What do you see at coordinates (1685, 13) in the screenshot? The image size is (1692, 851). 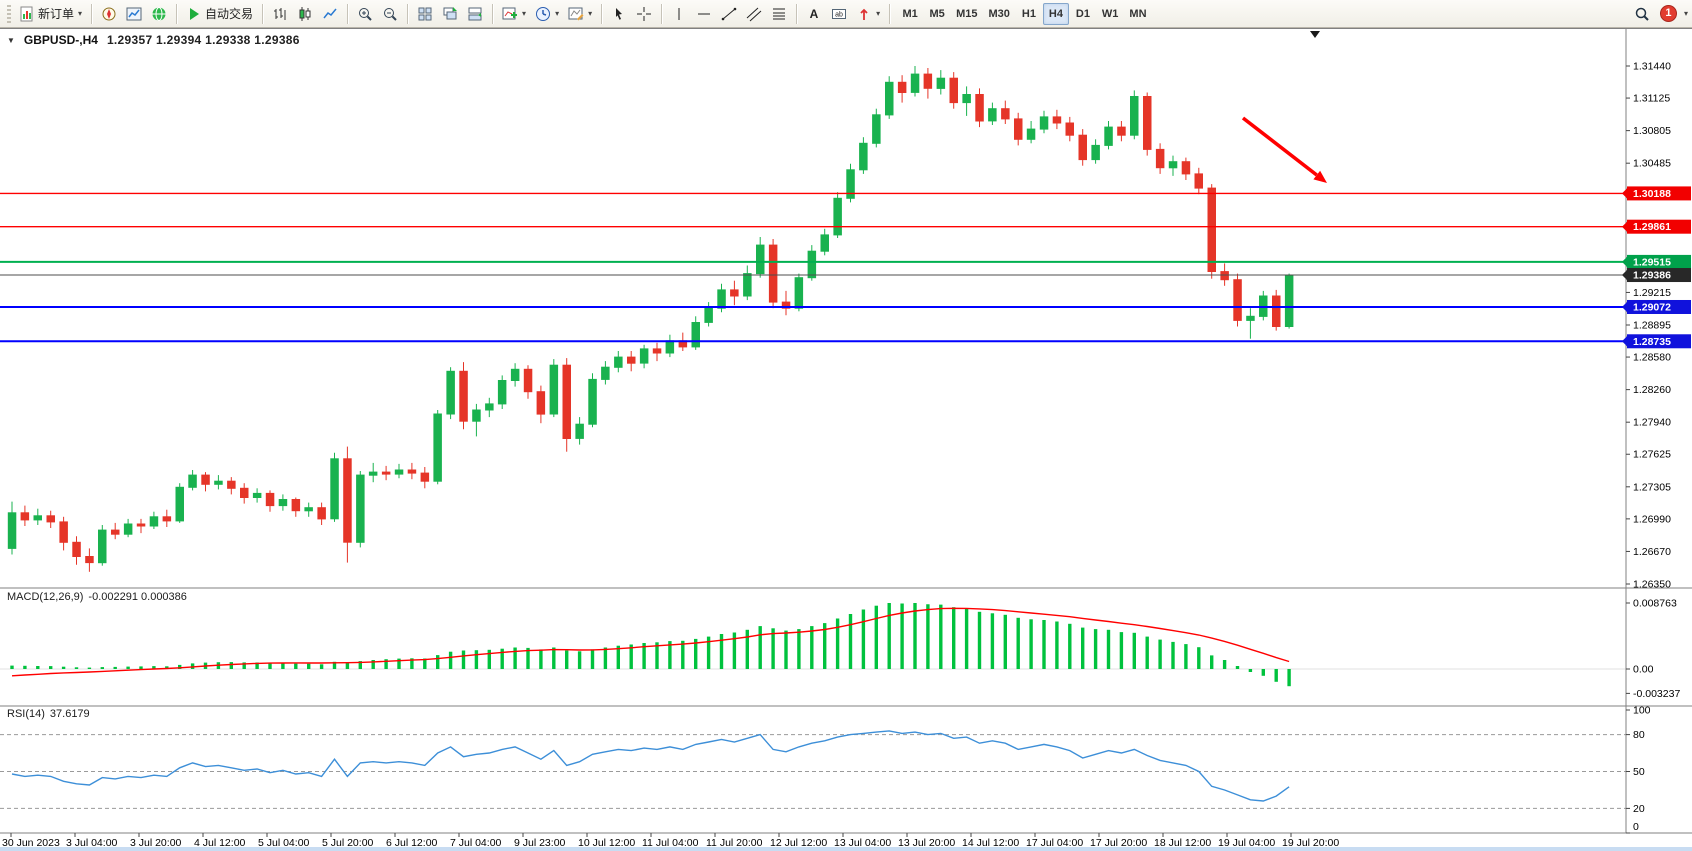 I see `toolbar-overflow-chevron-icon: ▾` at bounding box center [1685, 13].